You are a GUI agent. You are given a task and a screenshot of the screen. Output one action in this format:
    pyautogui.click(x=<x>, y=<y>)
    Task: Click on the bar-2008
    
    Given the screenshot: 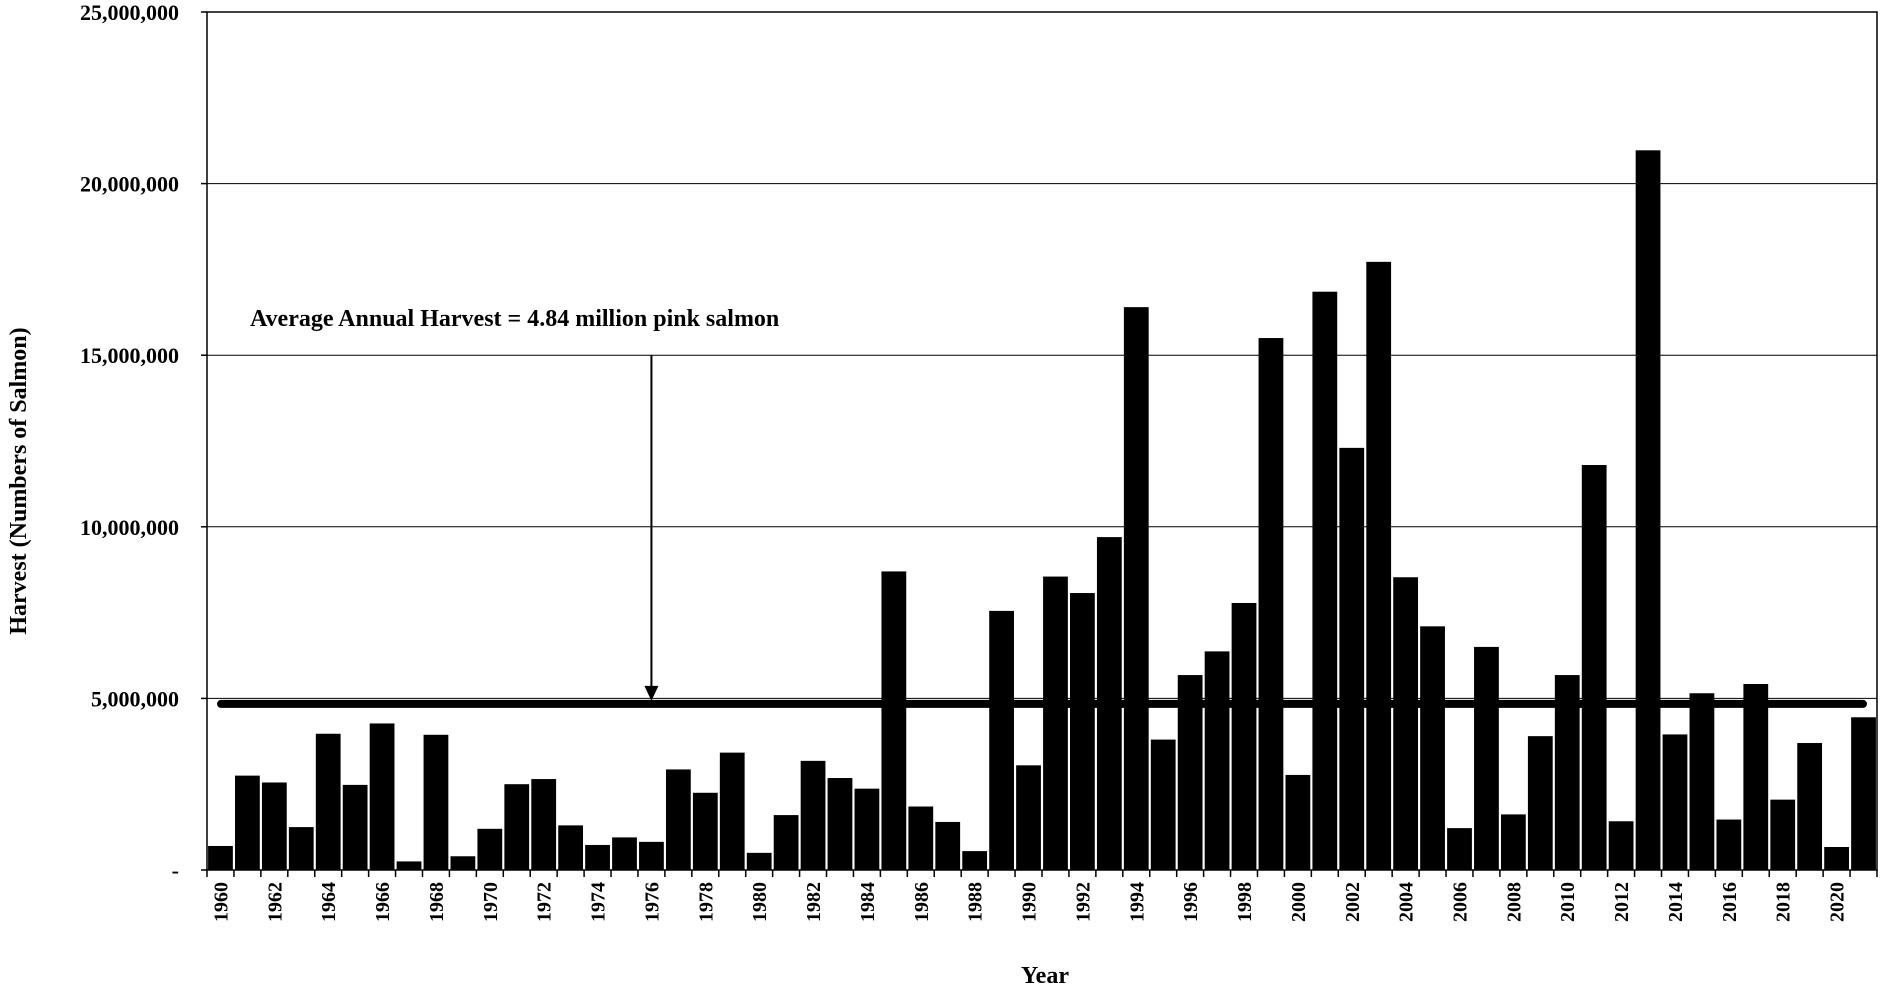 What is the action you would take?
    pyautogui.click(x=1513, y=842)
    